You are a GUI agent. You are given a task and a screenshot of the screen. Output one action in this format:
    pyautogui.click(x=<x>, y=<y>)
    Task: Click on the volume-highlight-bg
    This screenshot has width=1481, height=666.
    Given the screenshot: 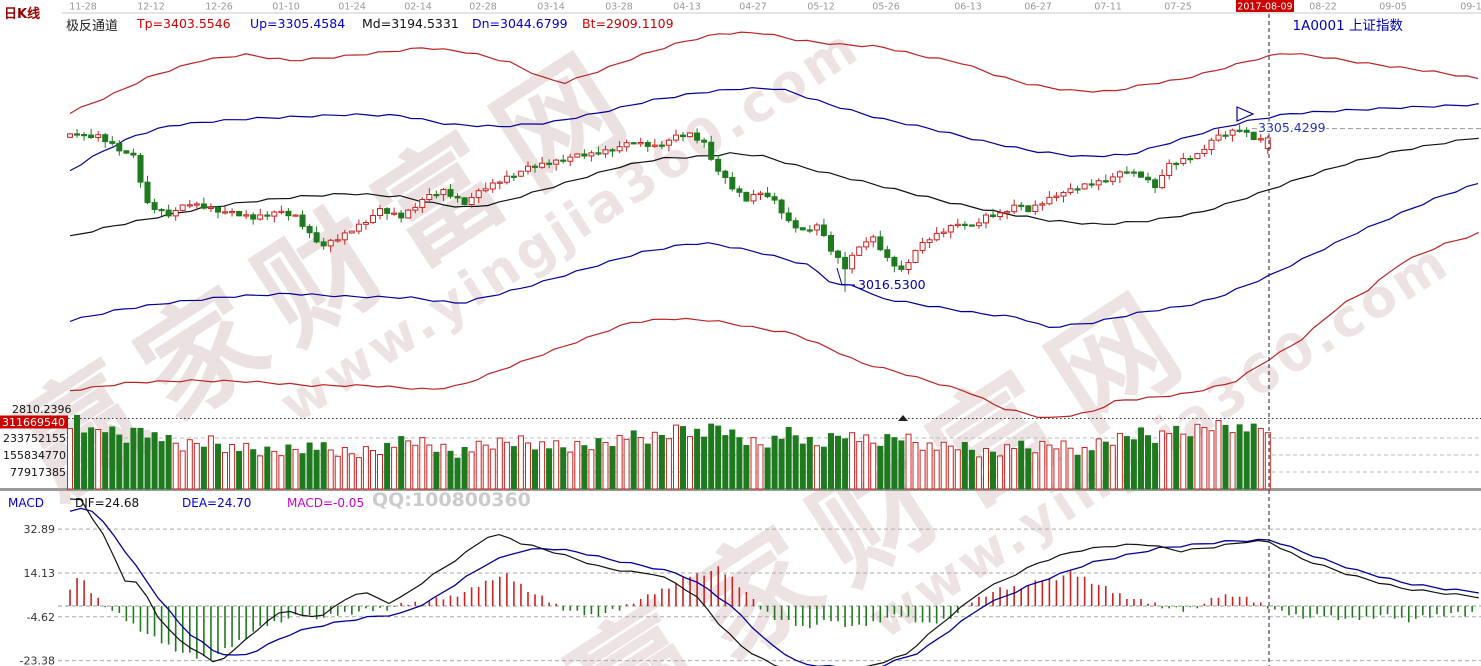 What is the action you would take?
    pyautogui.click(x=34, y=422)
    